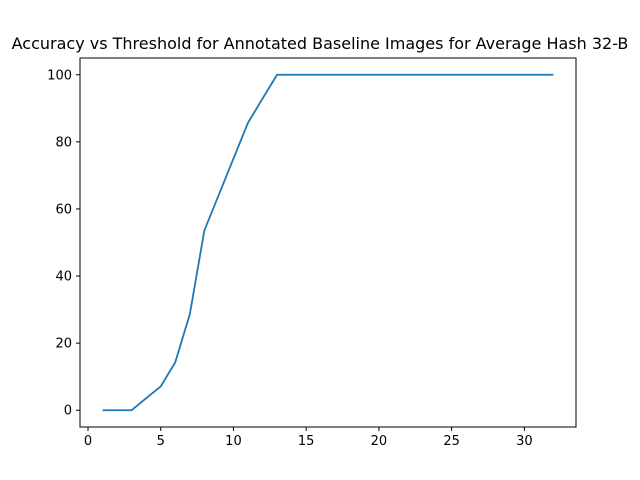 The width and height of the screenshot is (640, 480). Describe the element at coordinates (68, 411) in the screenshot. I see `y-tick-label-0: 0` at that location.